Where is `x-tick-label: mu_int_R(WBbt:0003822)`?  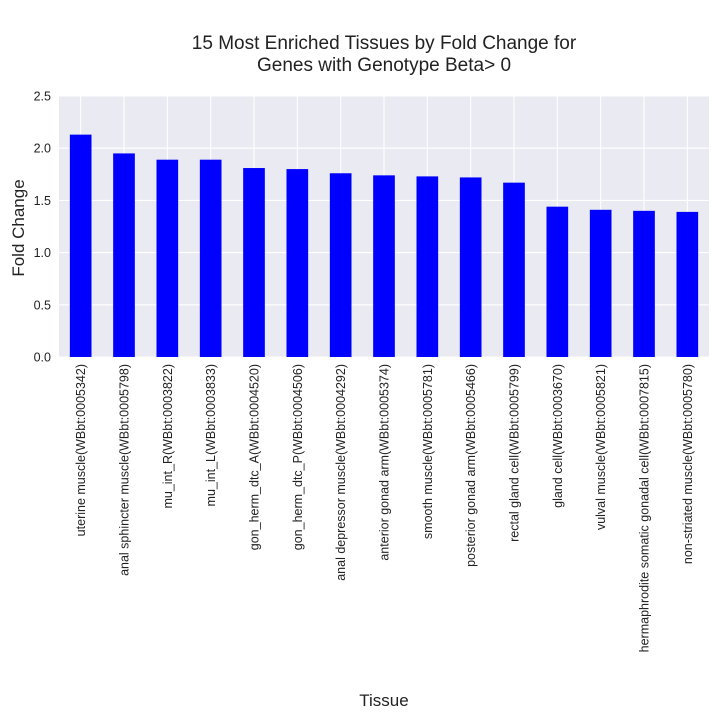
x-tick-label: mu_int_R(WBbt:0003822) is located at coordinates (168, 436).